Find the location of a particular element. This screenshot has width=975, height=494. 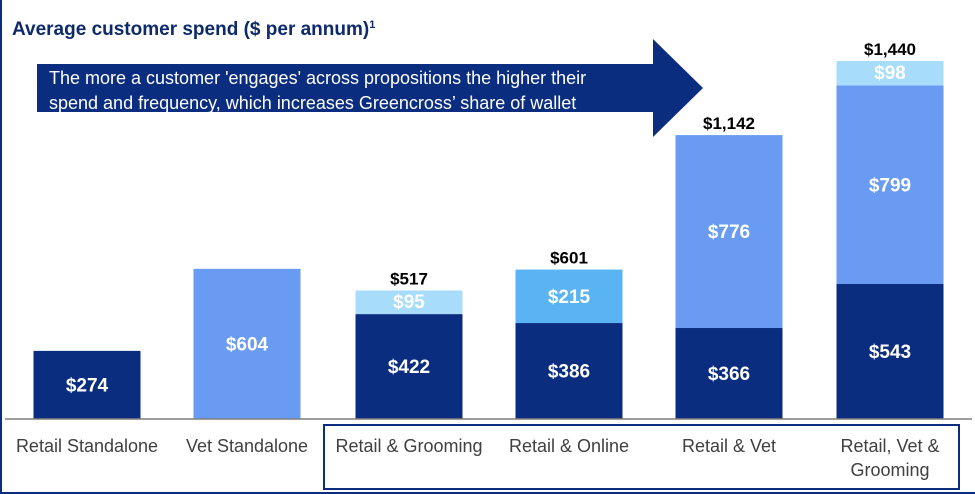

bar-6-segment-3-label: $98 is located at coordinates (890, 73).